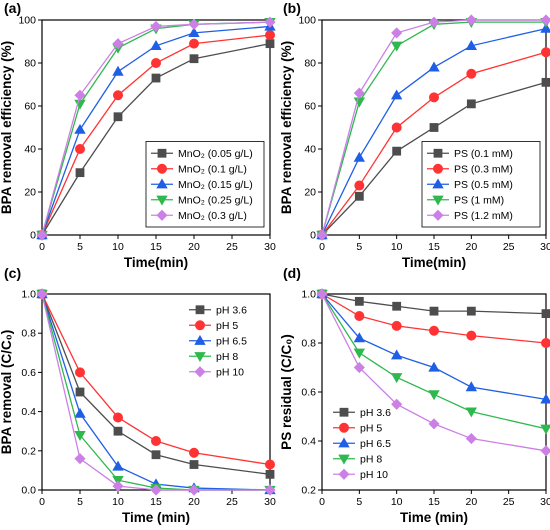 This screenshot has height=530, width=550. What do you see at coordinates (479, 201) in the screenshot?
I see `legend-label: PS (1 mM)` at bounding box center [479, 201].